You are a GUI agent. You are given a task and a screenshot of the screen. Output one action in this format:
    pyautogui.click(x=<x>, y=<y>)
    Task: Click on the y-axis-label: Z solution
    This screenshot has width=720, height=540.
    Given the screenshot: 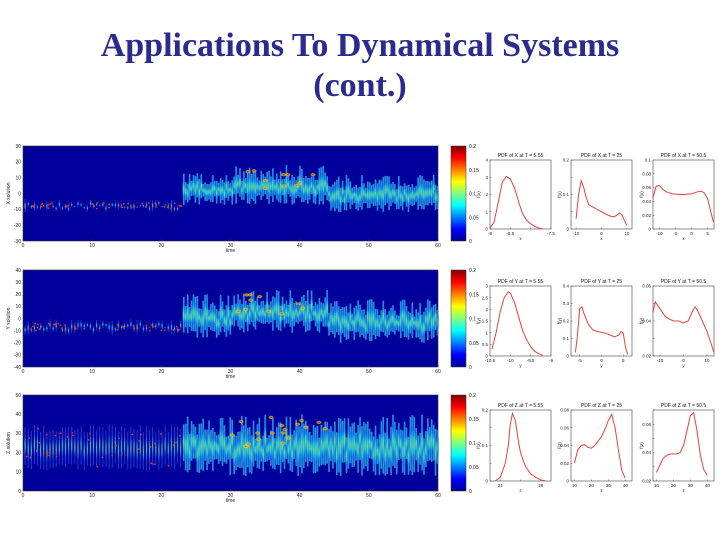 What is the action you would take?
    pyautogui.click(x=9, y=443)
    